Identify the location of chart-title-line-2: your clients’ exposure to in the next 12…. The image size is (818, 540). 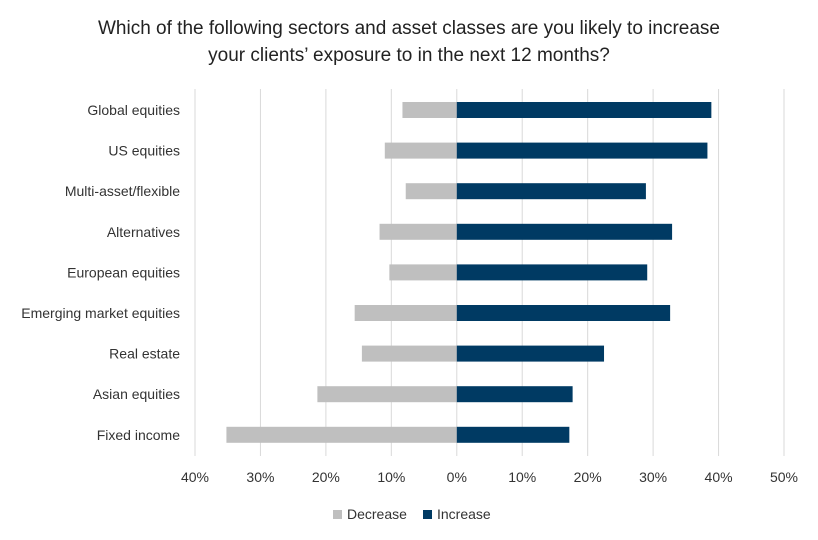
(409, 55).